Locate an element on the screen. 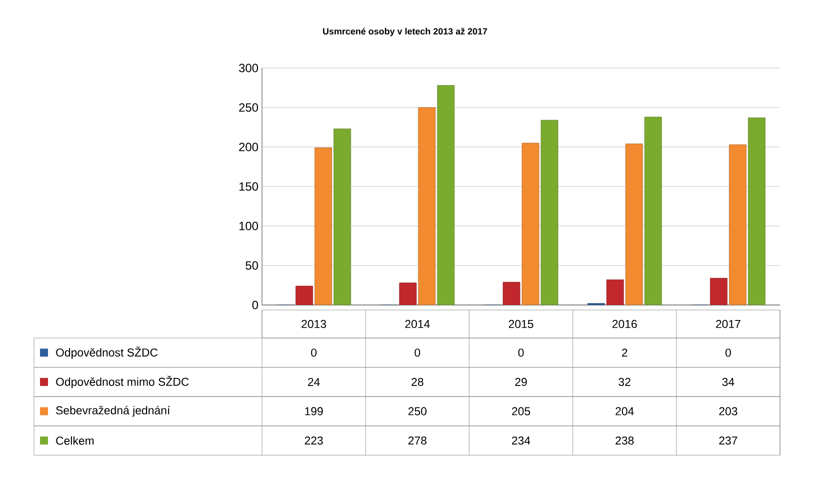 The width and height of the screenshot is (832, 477). data-label: 28 is located at coordinates (418, 382).